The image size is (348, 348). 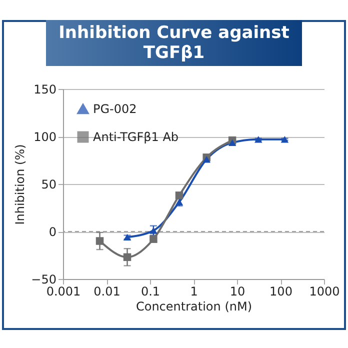 What do you see at coordinates (281, 291) in the screenshot?
I see `x-tick-label: 100` at bounding box center [281, 291].